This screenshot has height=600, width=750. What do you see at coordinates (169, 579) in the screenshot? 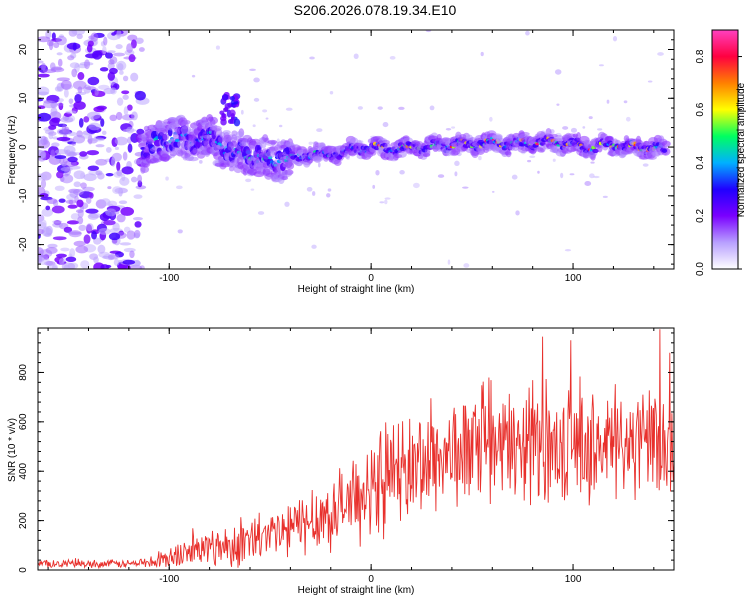
I see `snr-x-tick-label: -100` at bounding box center [169, 579].